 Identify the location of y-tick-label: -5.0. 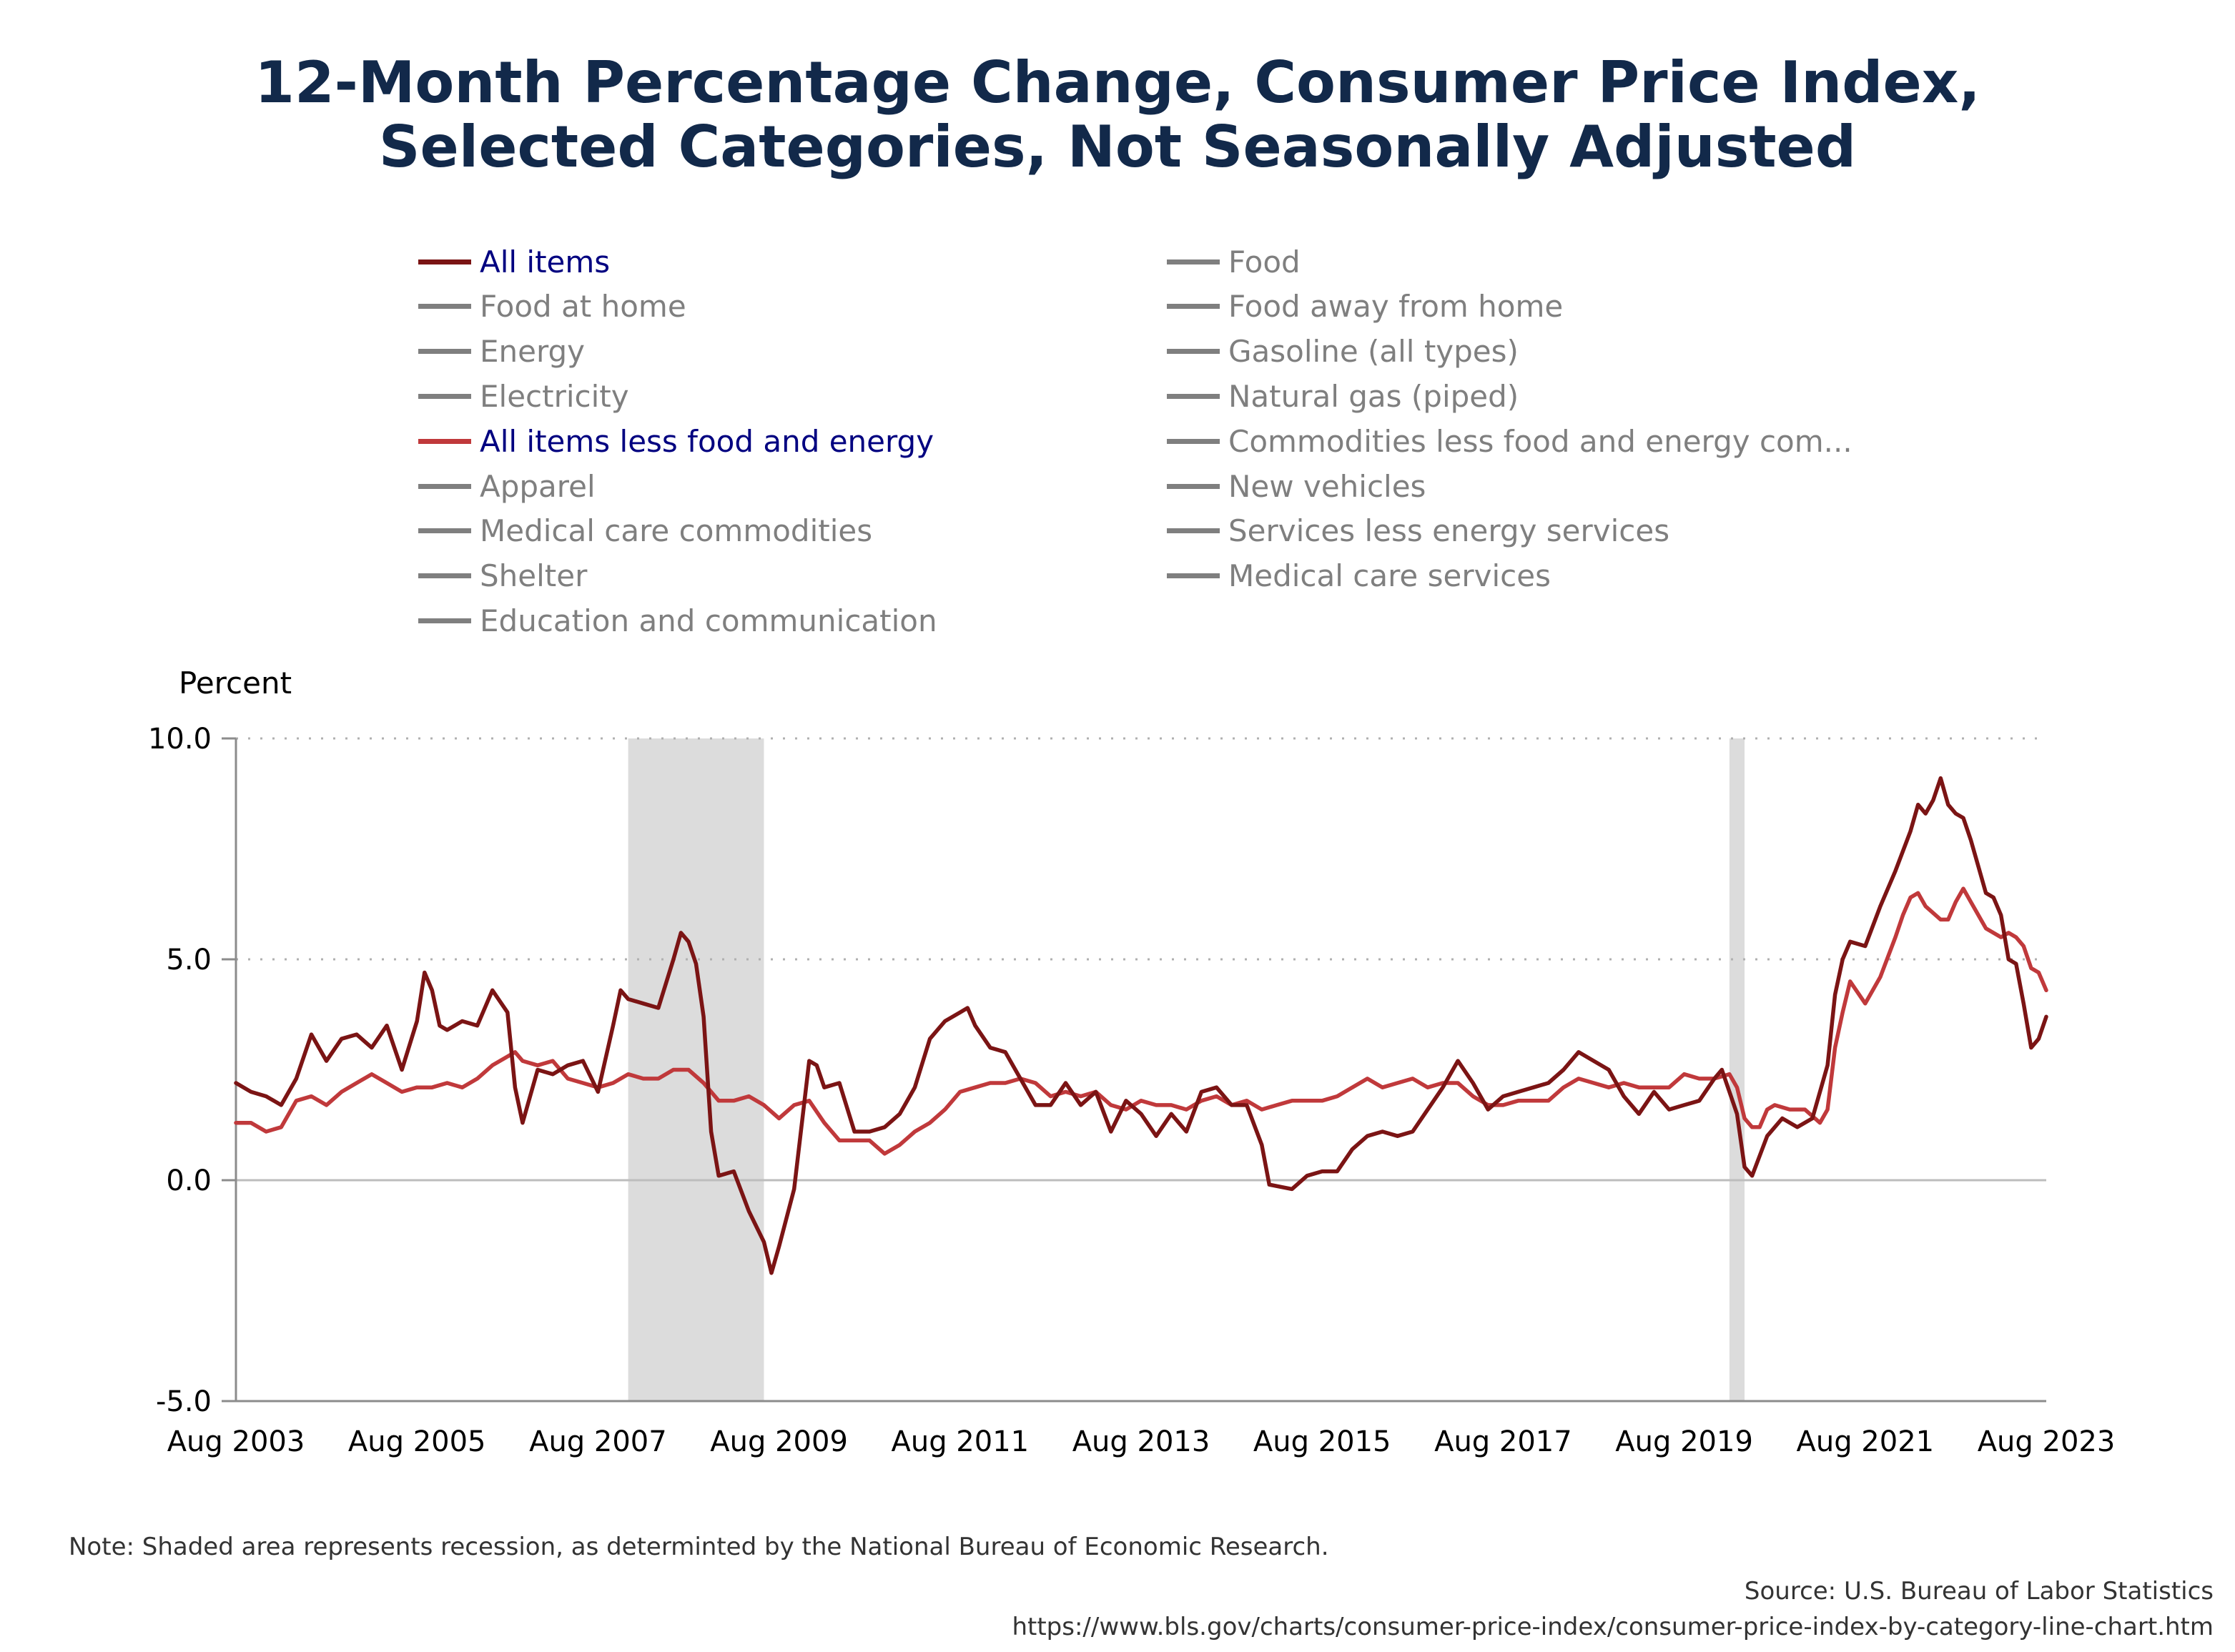
(184, 1402).